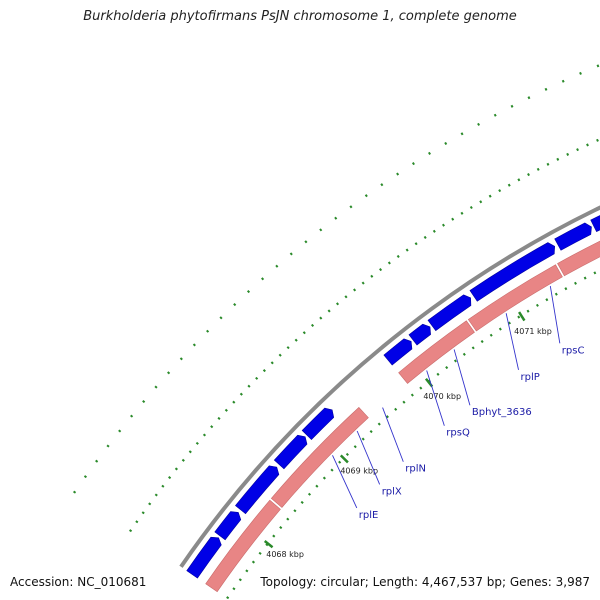 This screenshot has height=600, width=600. Describe the element at coordinates (415, 469) in the screenshot. I see `gene-label-rpln: rplN` at that location.